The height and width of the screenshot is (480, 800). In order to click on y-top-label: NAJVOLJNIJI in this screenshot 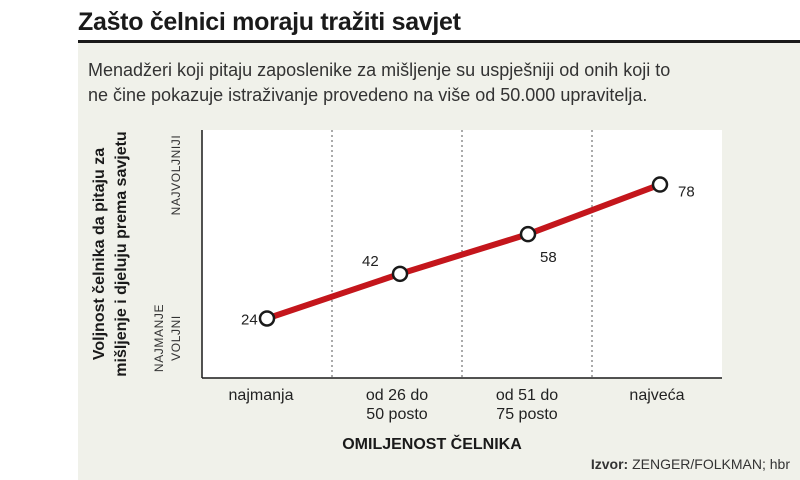, I will do `click(176, 175)`.